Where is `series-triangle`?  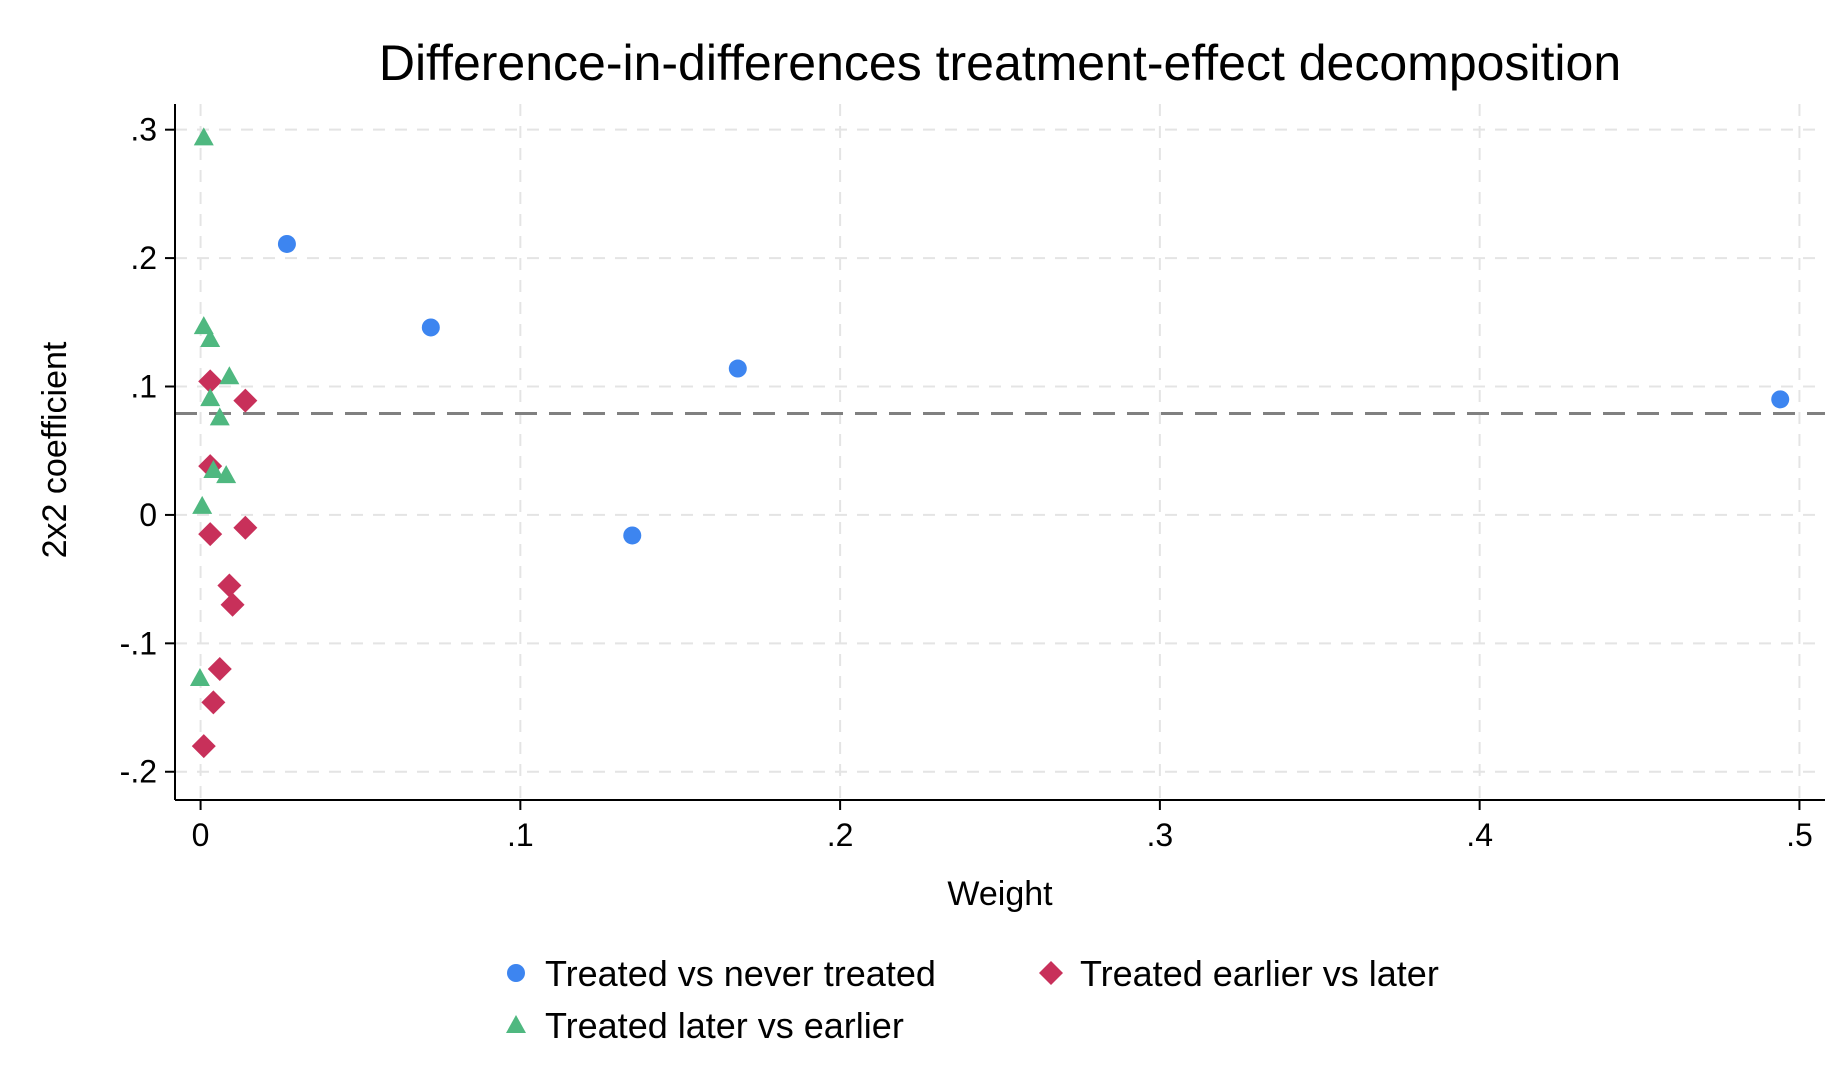
series-triangle is located at coordinates (214, 407).